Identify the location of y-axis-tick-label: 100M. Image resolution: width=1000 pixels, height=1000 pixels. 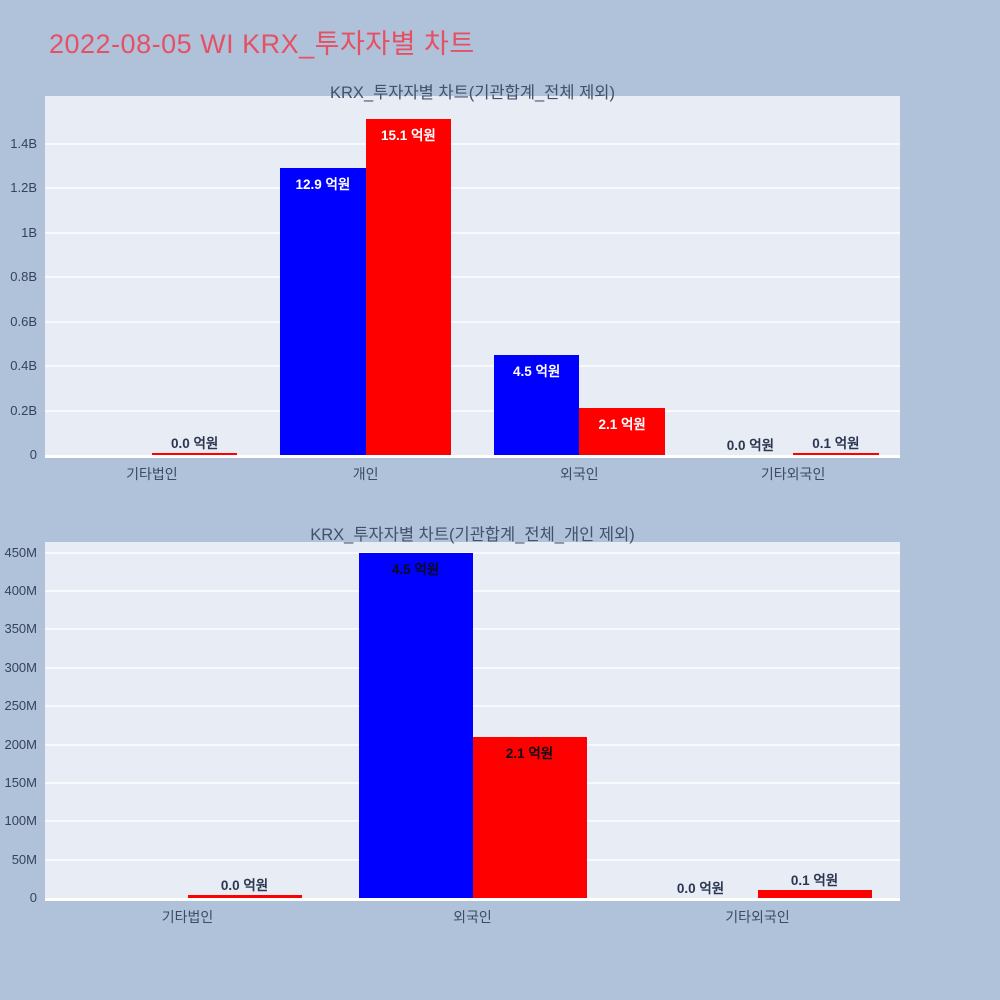
(20, 821).